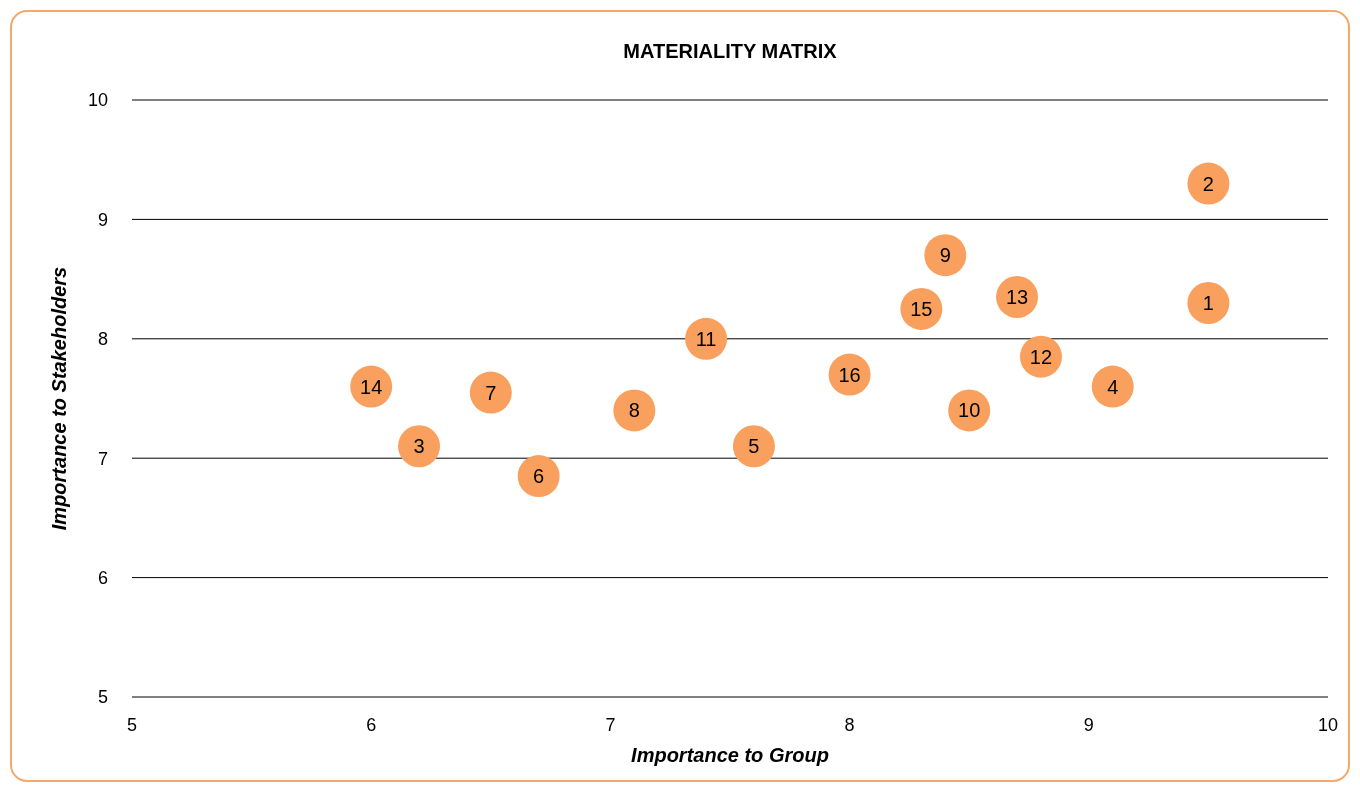 The height and width of the screenshot is (792, 1360). What do you see at coordinates (849, 374) in the screenshot?
I see `annotation: 16` at bounding box center [849, 374].